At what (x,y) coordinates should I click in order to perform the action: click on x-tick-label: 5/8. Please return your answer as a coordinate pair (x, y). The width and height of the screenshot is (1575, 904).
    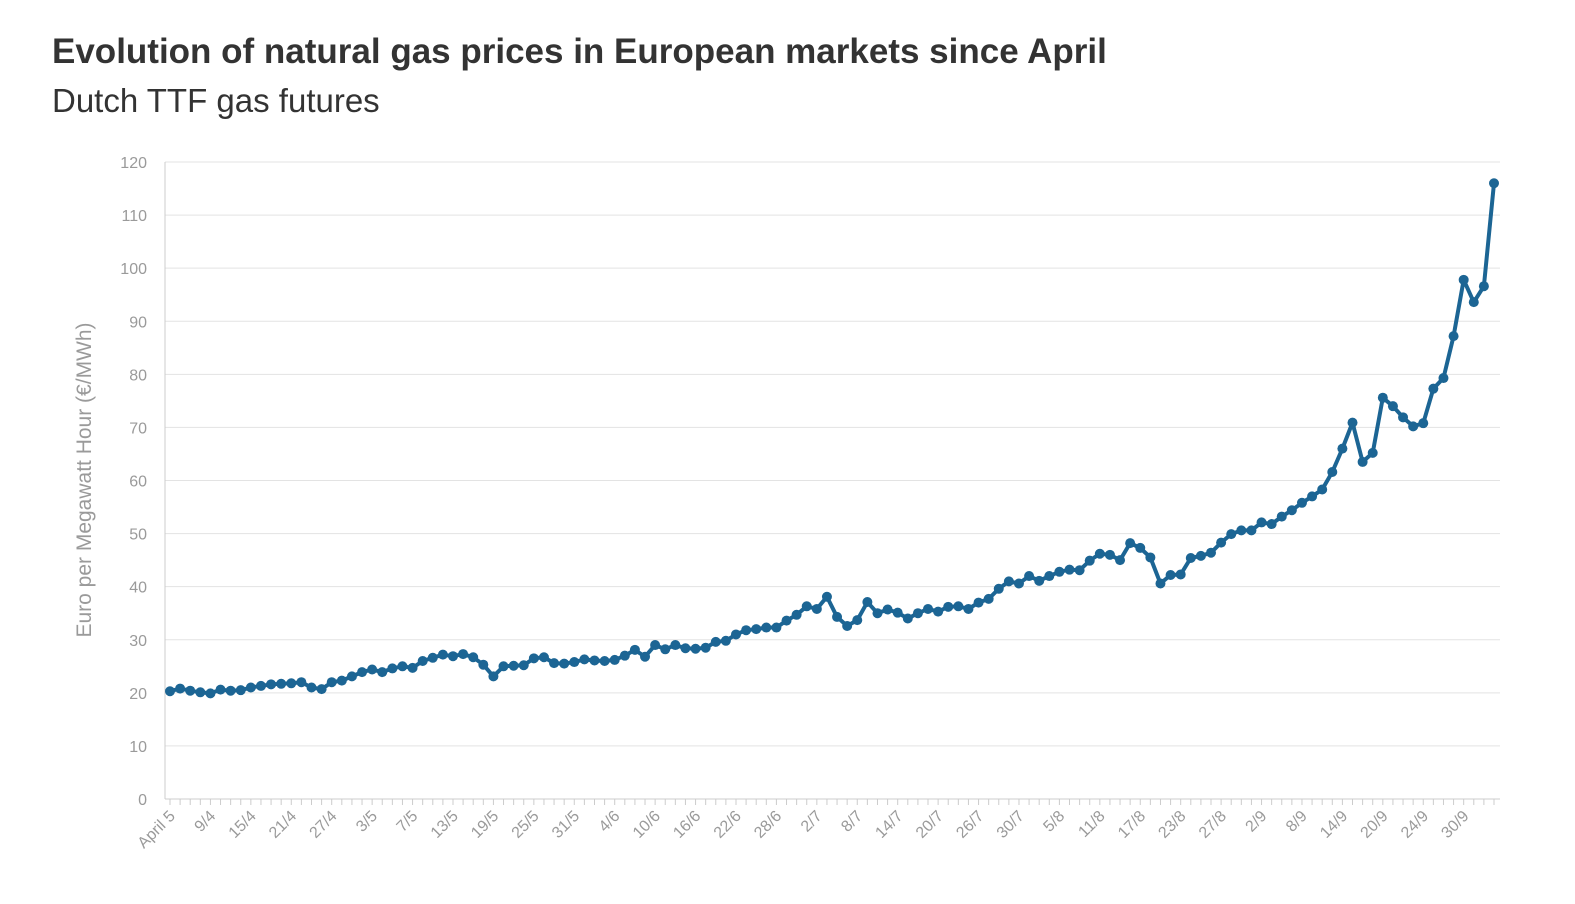
    Looking at the image, I should click on (1054, 822).